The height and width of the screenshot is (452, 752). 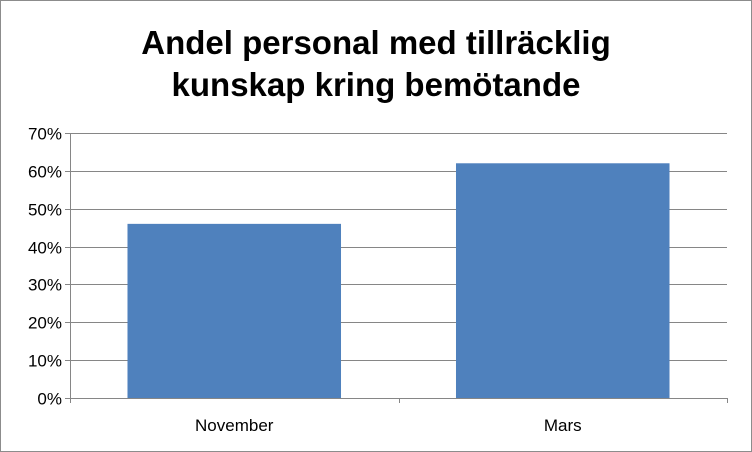 What do you see at coordinates (45, 323) in the screenshot?
I see `y-tick-label: 20%` at bounding box center [45, 323].